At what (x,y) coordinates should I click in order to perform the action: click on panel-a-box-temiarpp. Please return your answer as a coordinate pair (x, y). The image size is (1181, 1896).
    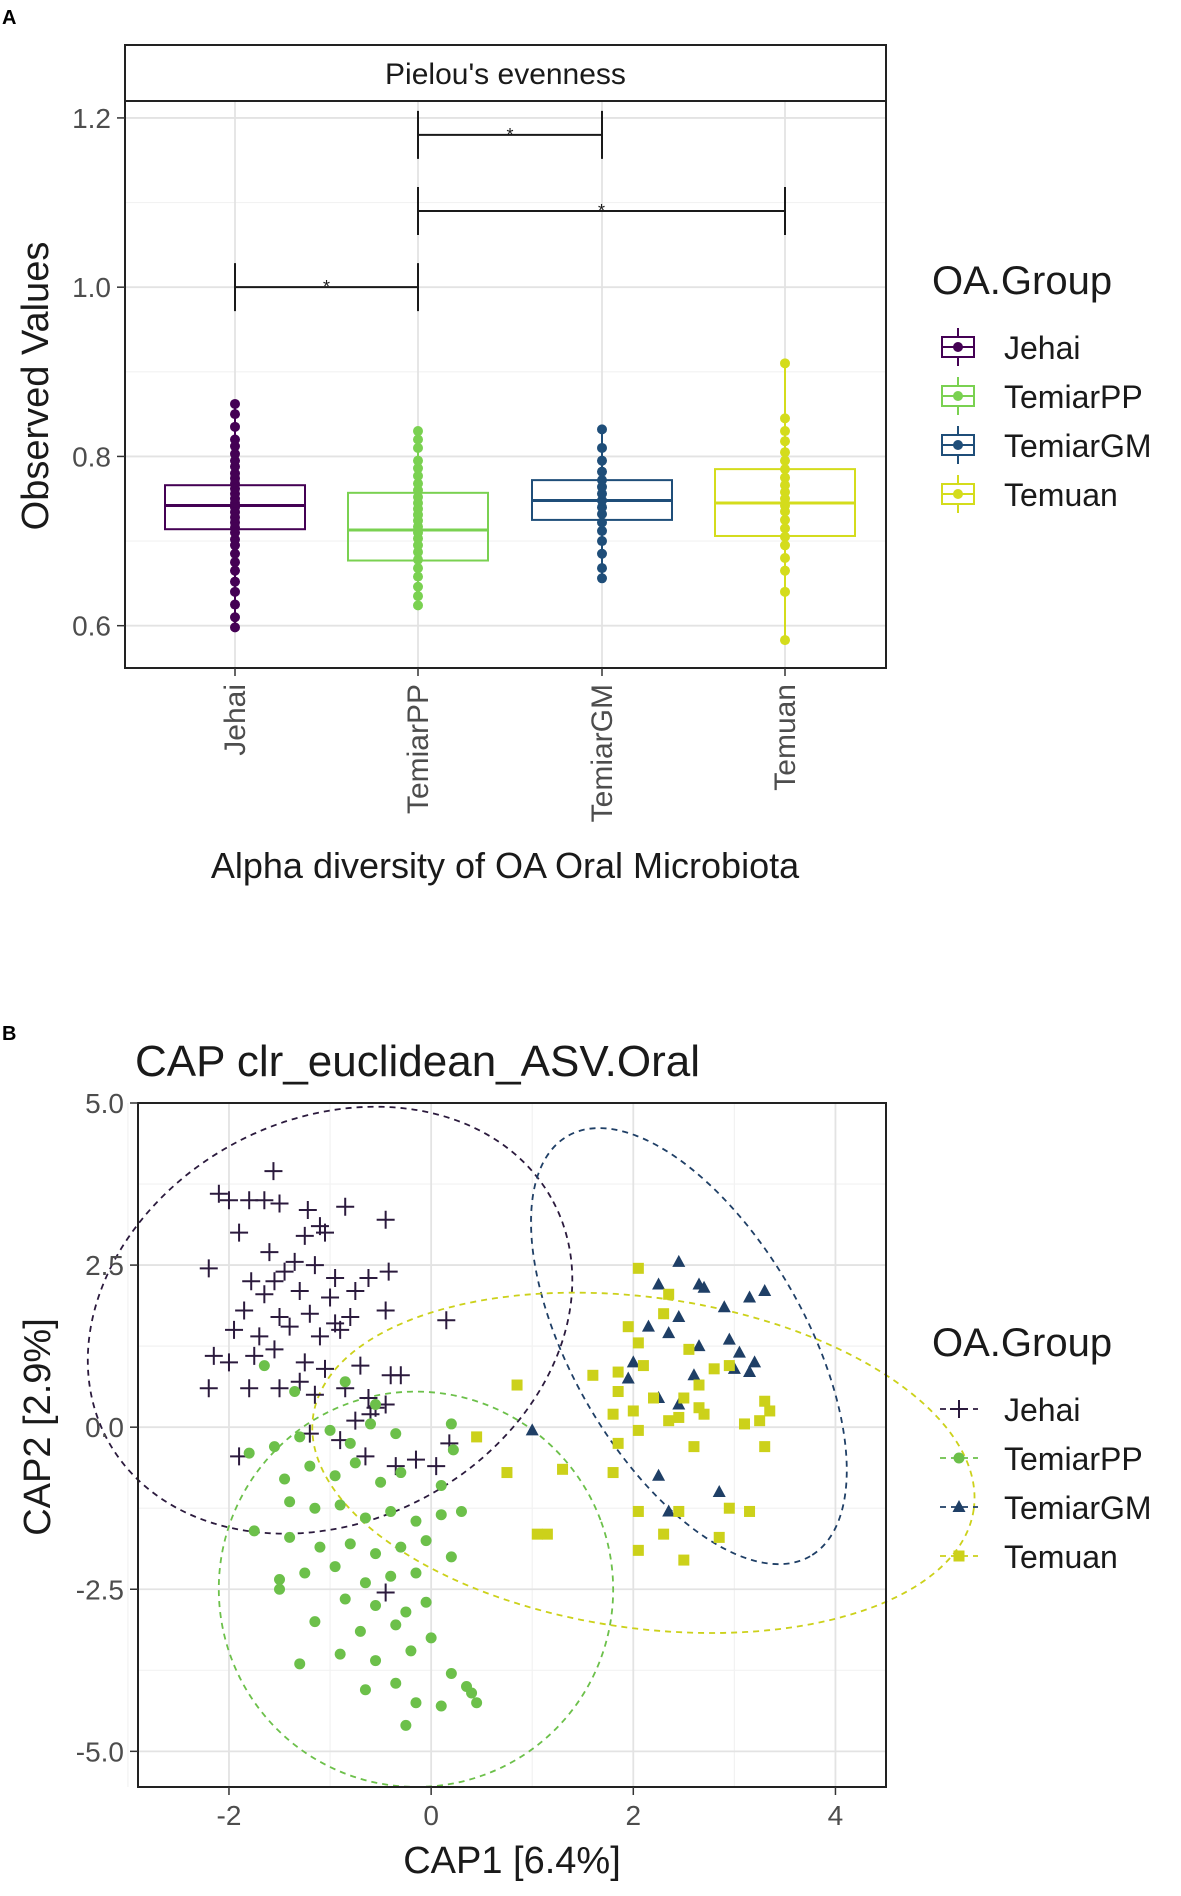
    Looking at the image, I should click on (418, 518).